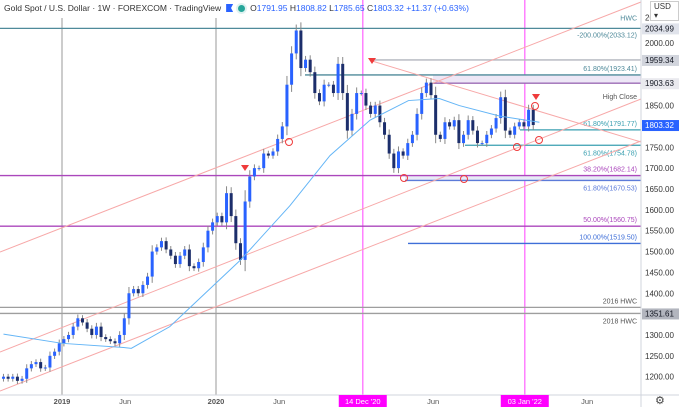 This screenshot has width=679, height=407. What do you see at coordinates (230, 8) in the screenshot?
I see `flag-icon` at bounding box center [230, 8].